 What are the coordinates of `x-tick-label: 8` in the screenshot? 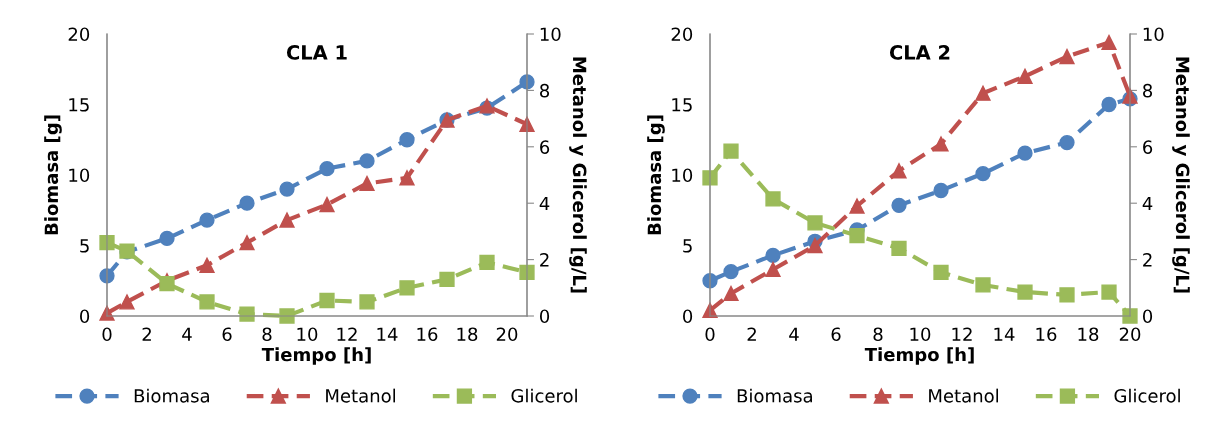 It's located at (878, 334).